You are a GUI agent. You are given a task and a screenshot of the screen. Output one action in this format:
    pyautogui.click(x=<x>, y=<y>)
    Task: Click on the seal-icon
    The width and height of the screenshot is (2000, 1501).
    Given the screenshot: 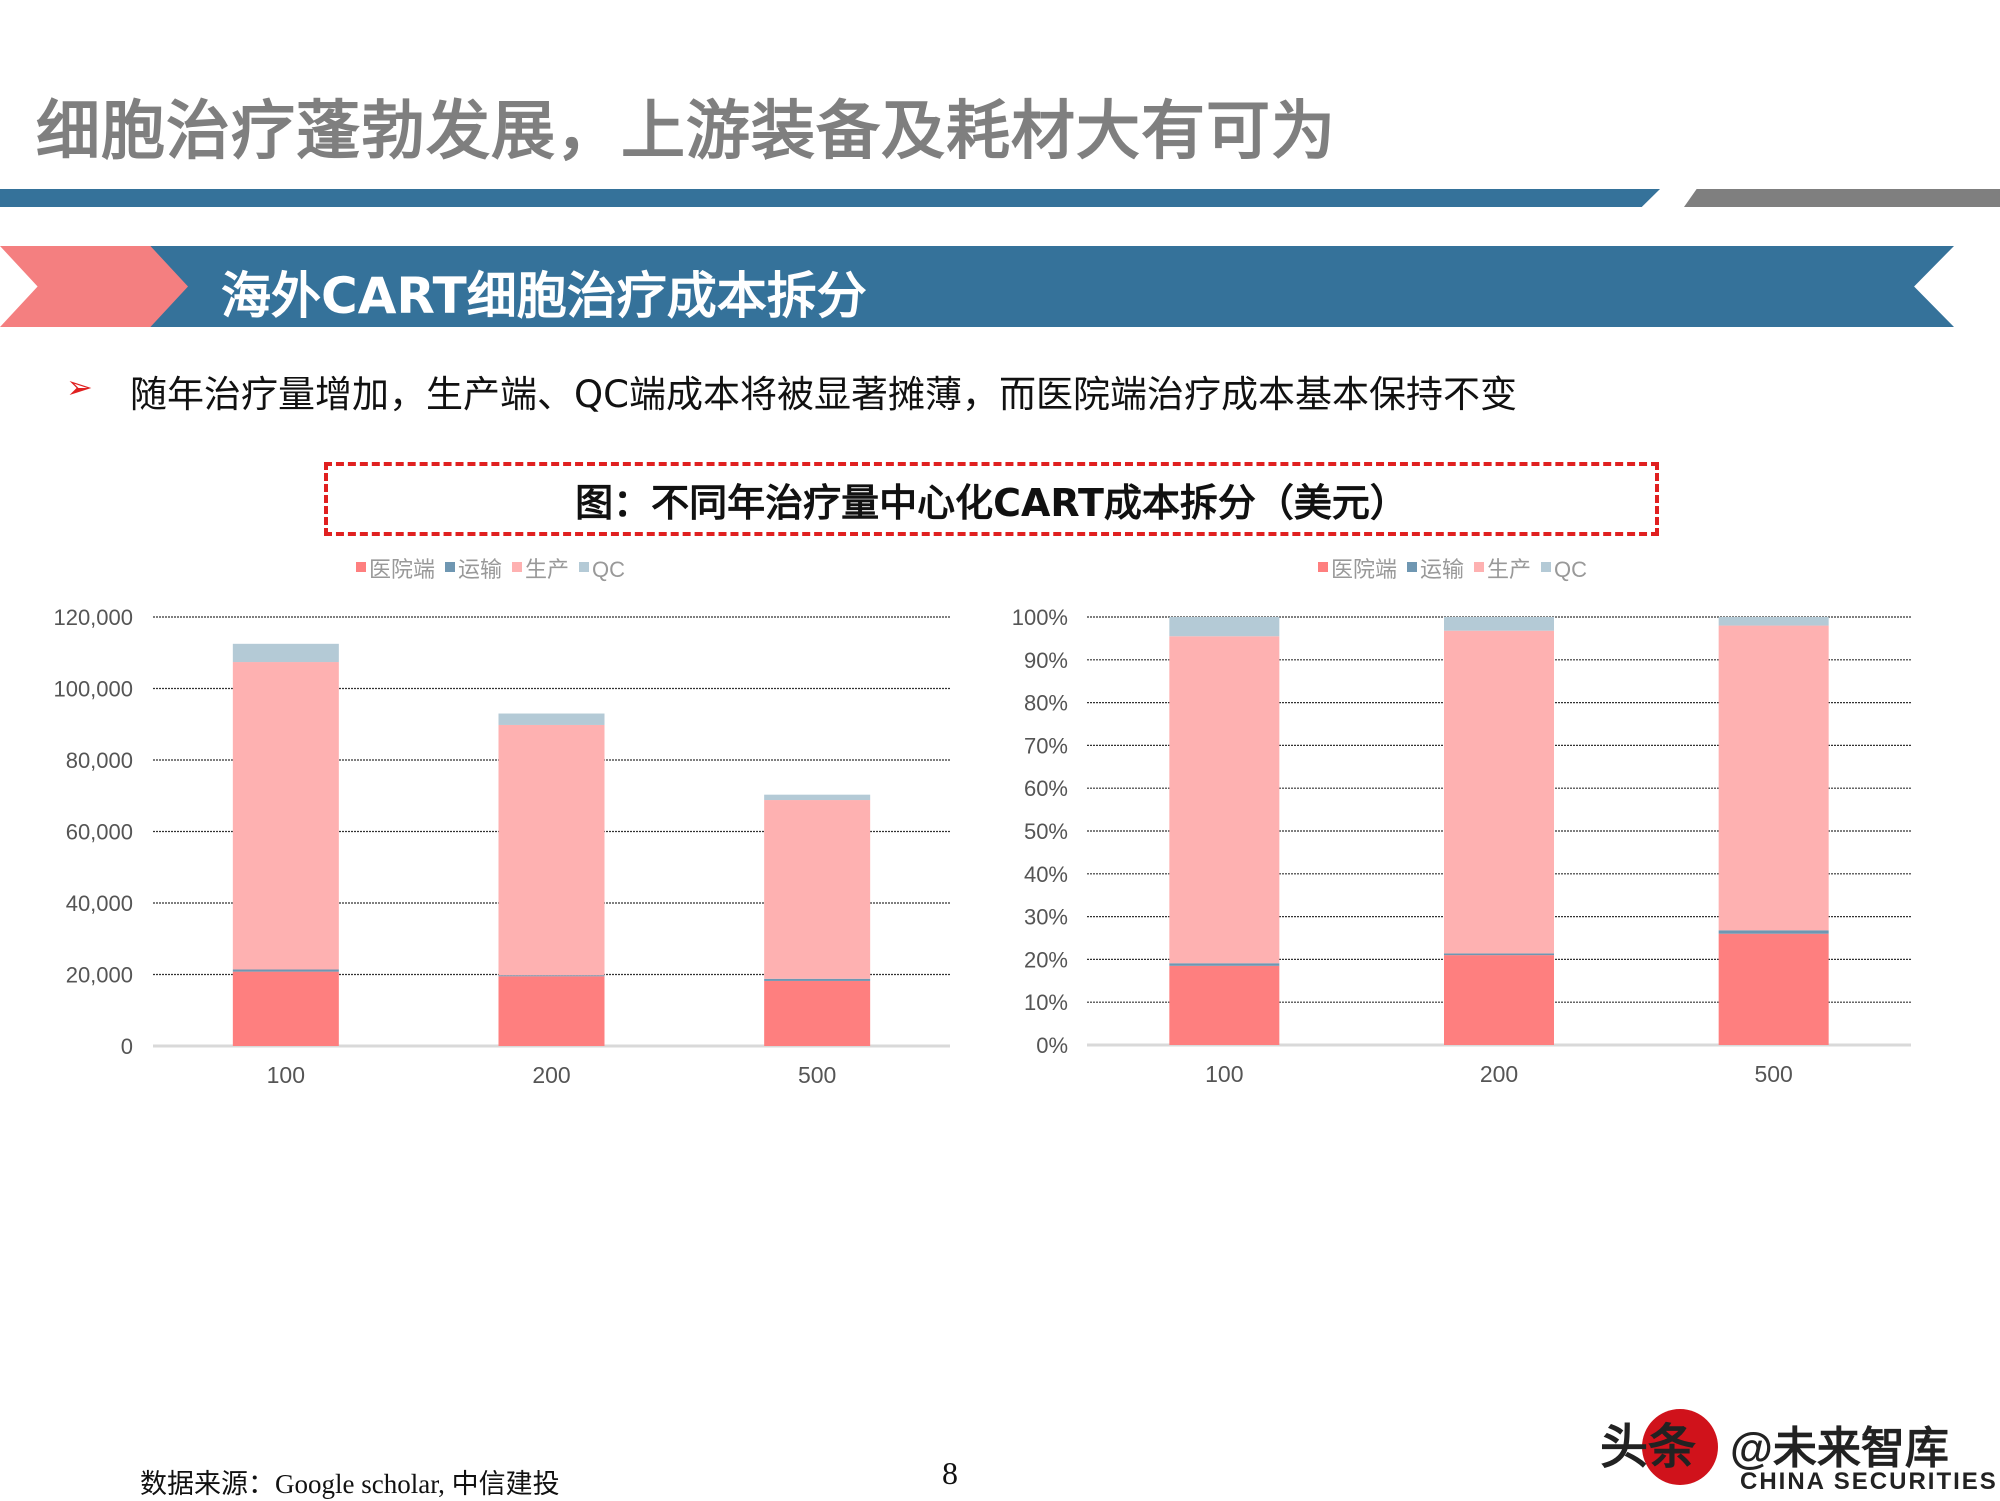 What is the action you would take?
    pyautogui.click(x=1680, y=1447)
    